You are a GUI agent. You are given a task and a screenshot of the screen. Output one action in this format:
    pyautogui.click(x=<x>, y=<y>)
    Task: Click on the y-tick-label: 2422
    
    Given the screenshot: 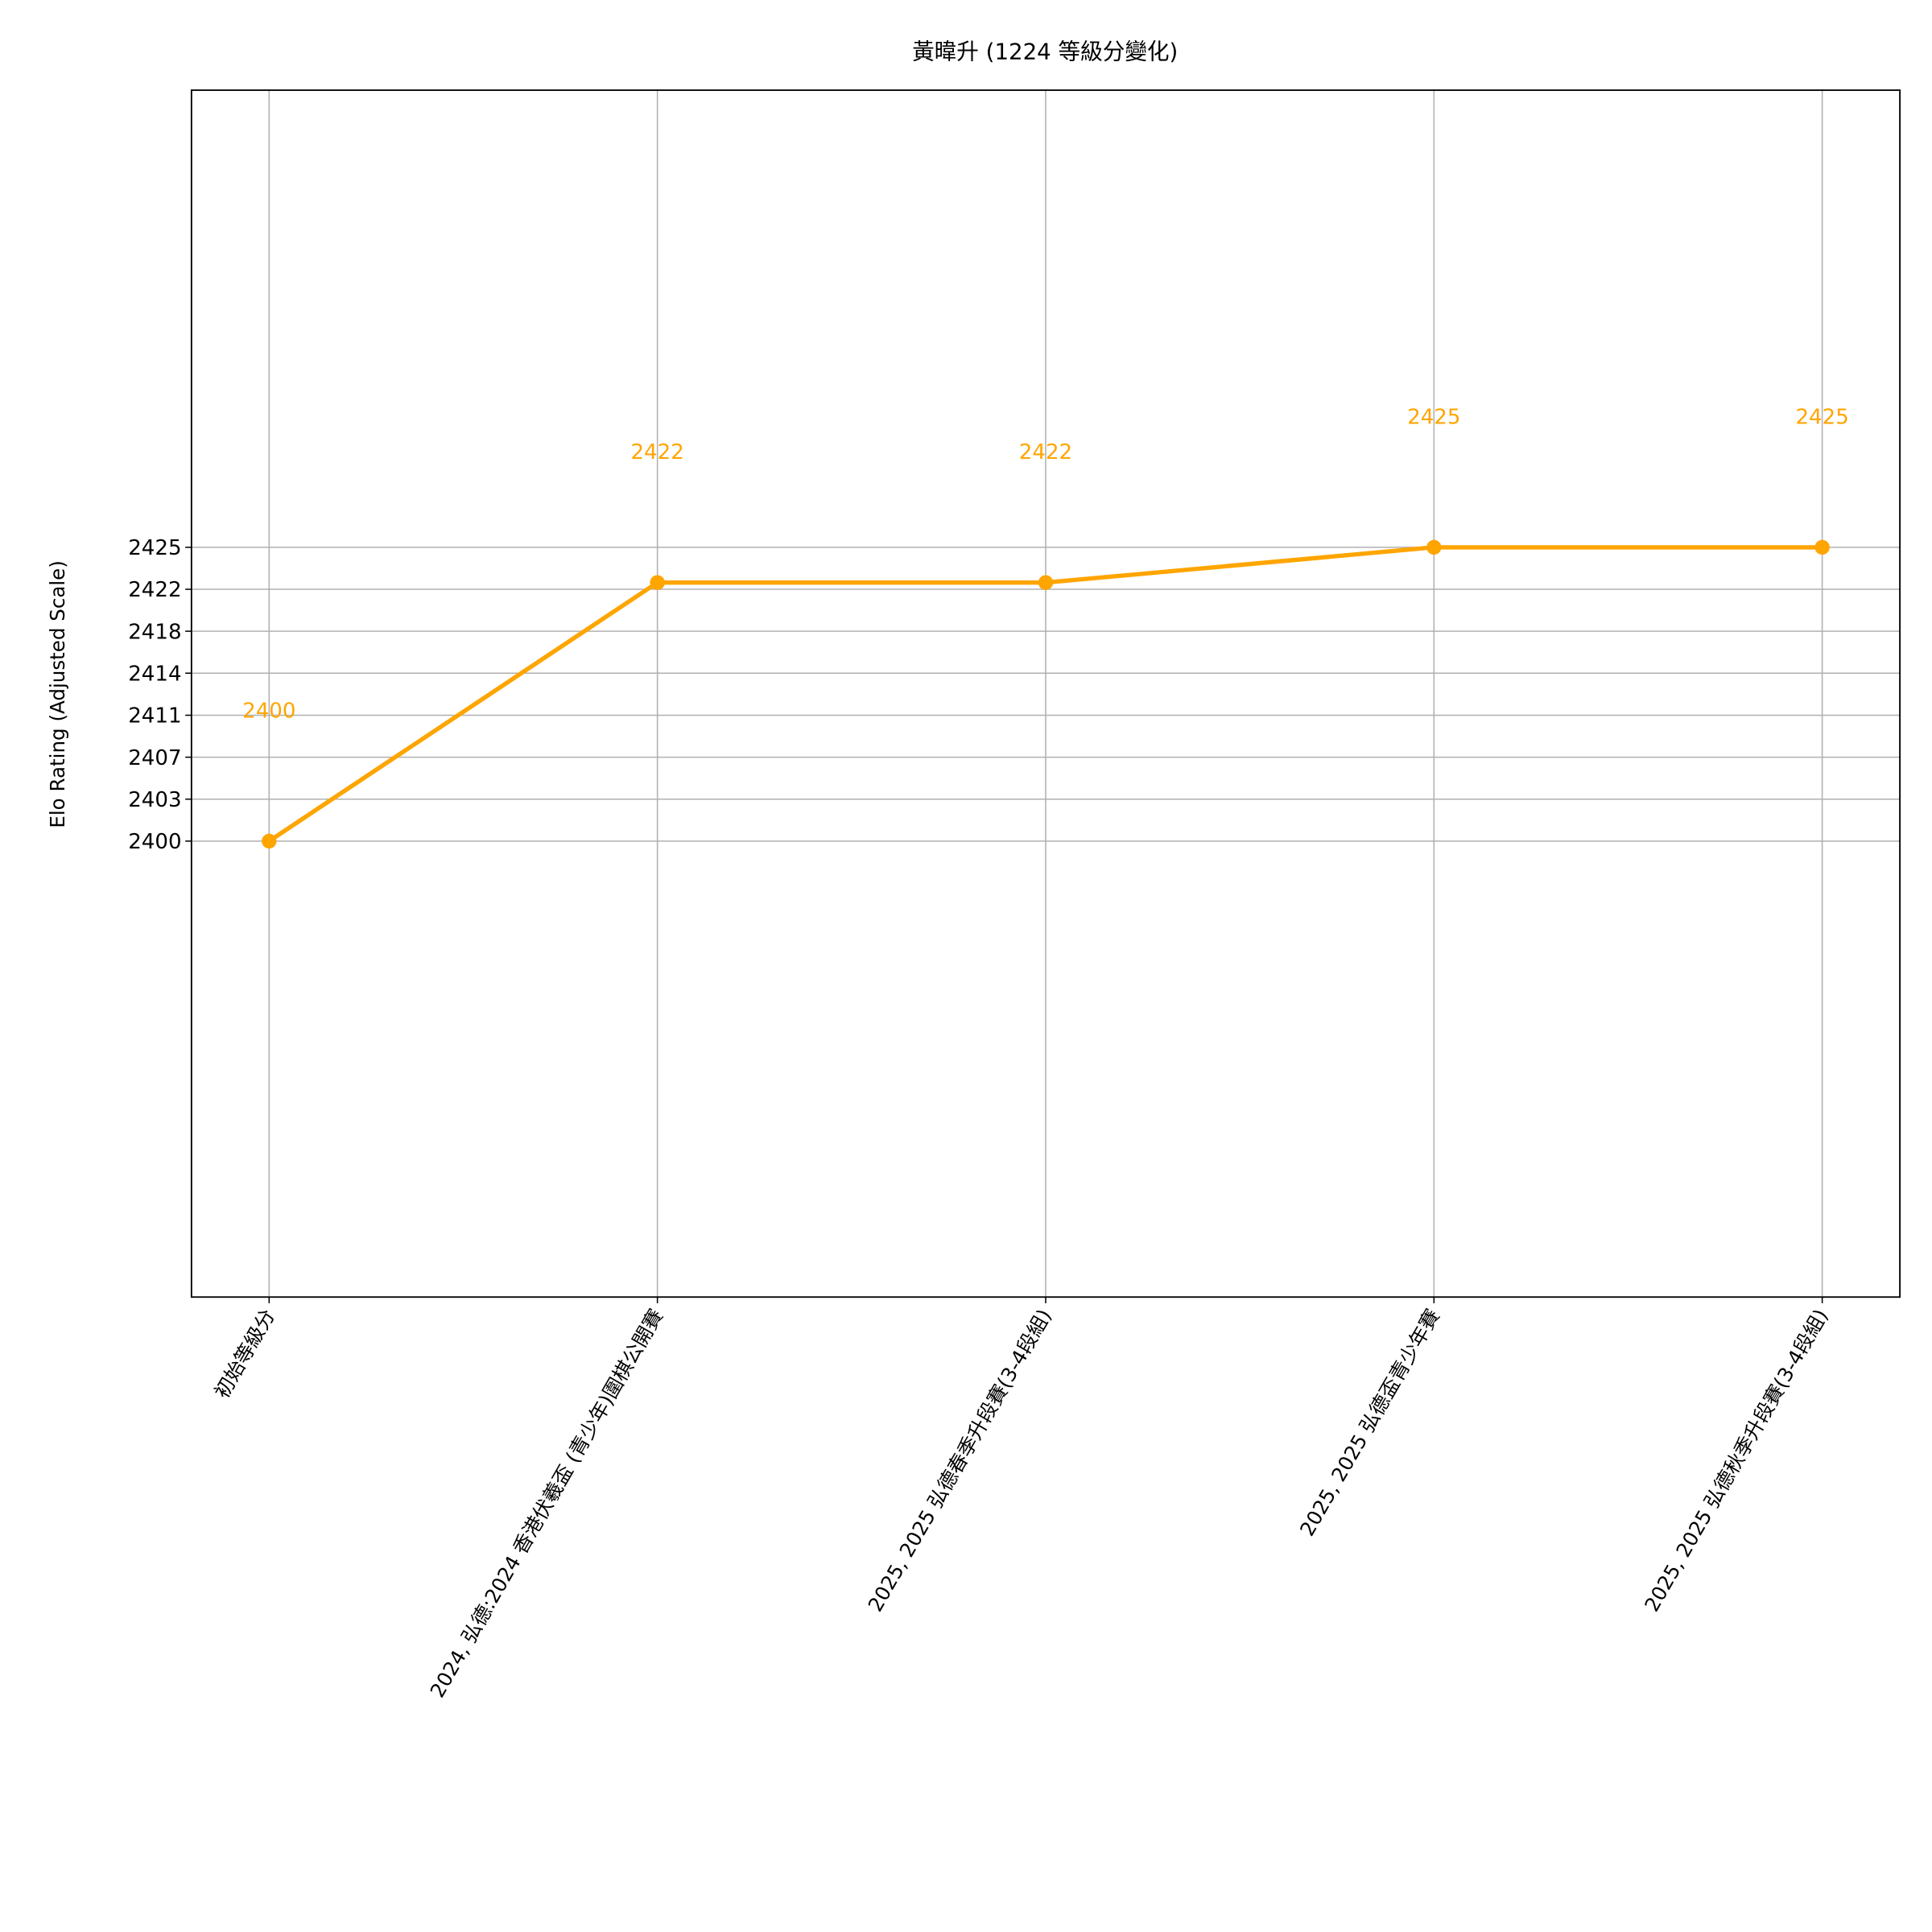 What is the action you would take?
    pyautogui.click(x=154, y=590)
    